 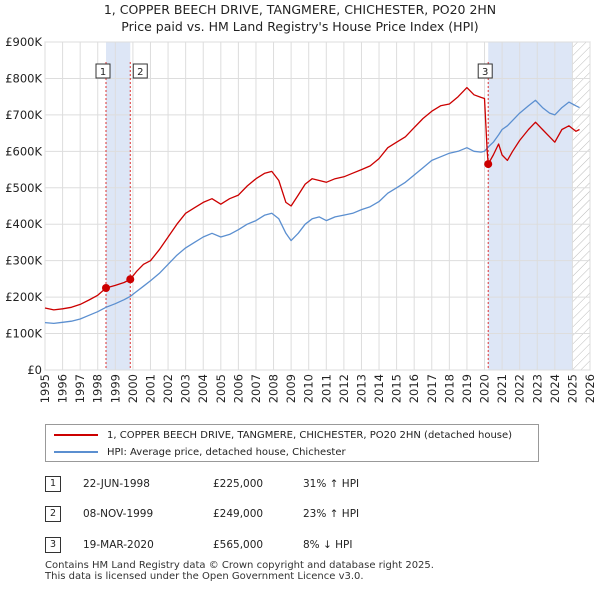 I want to click on x-tick-label: 2000, so click(x=133, y=388).